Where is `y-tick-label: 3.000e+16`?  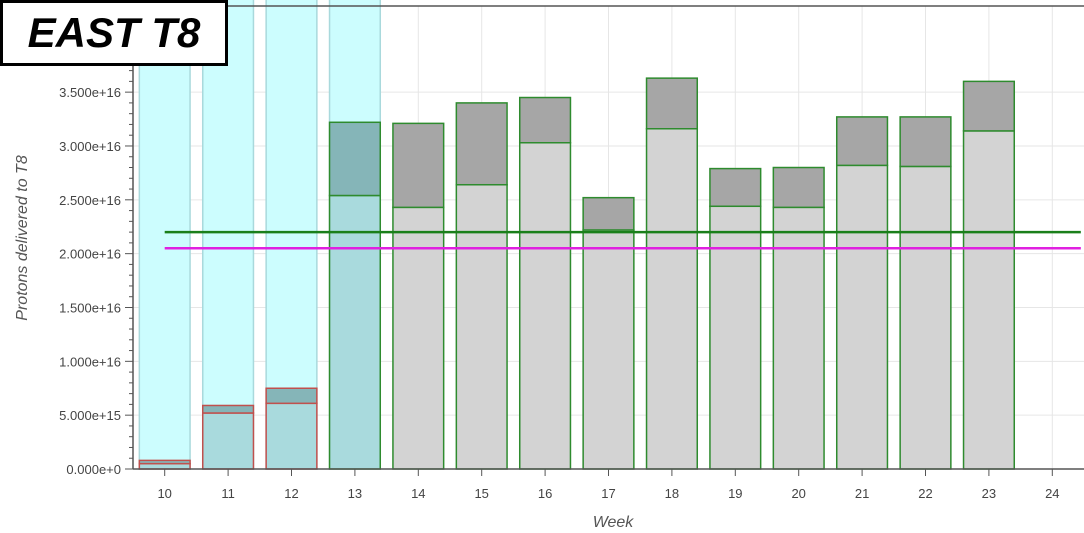
y-tick-label: 3.000e+16 is located at coordinates (90, 146).